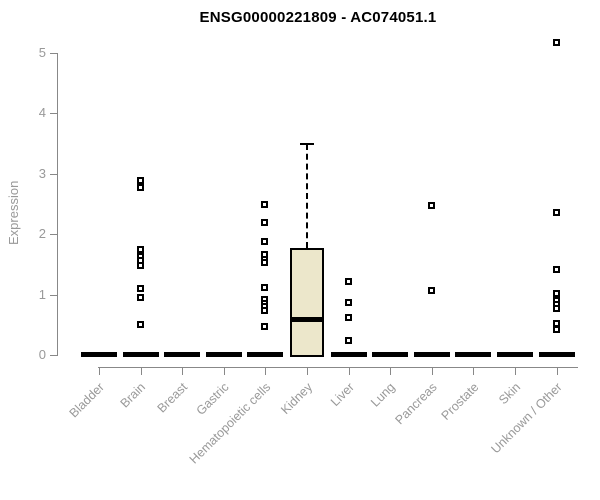  Describe the element at coordinates (307, 143) in the screenshot. I see `whisker-cap` at that location.